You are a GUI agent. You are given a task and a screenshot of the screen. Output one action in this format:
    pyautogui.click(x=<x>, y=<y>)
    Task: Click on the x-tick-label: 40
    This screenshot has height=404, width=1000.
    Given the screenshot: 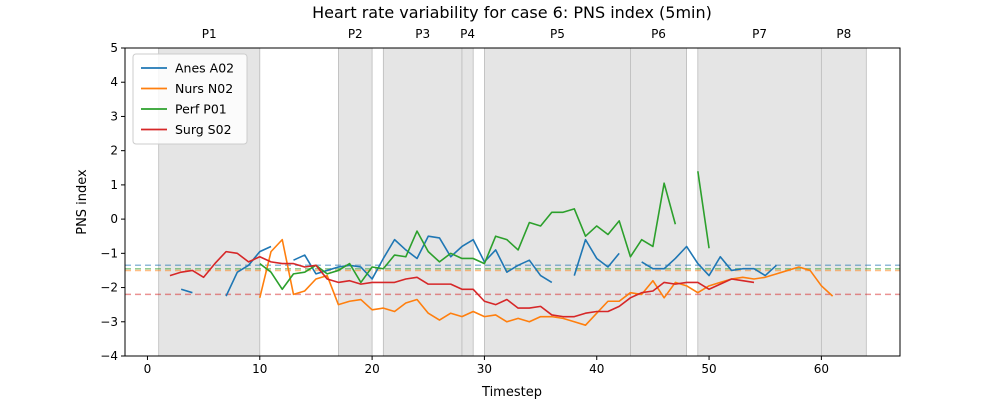 What is the action you would take?
    pyautogui.click(x=596, y=369)
    